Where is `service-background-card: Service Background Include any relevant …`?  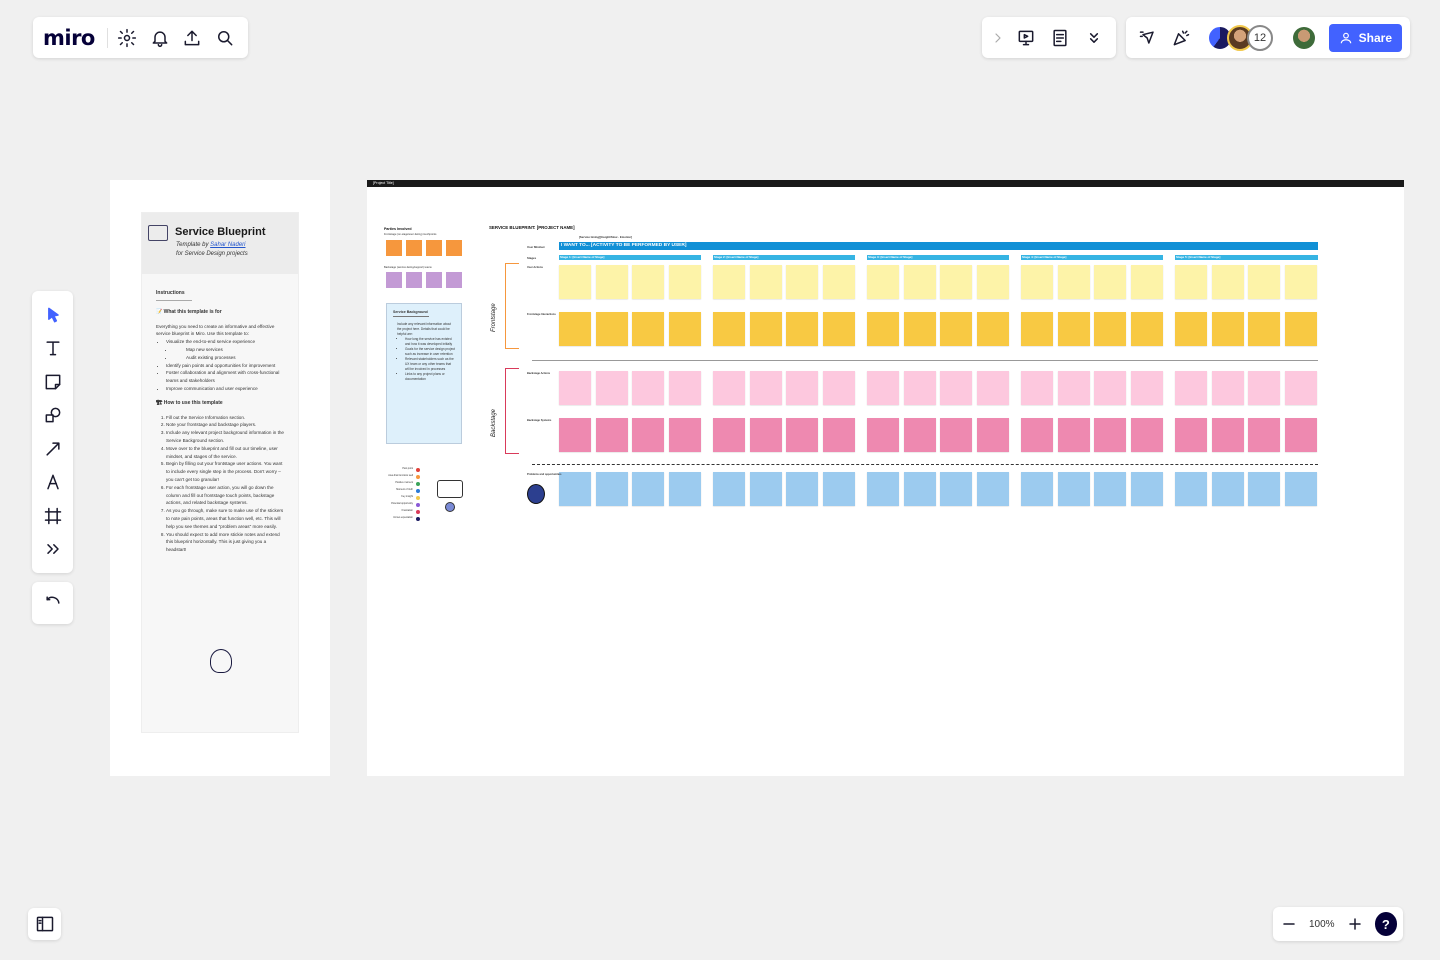 service-background-card: Service Background Include any relevant … is located at coordinates (424, 373).